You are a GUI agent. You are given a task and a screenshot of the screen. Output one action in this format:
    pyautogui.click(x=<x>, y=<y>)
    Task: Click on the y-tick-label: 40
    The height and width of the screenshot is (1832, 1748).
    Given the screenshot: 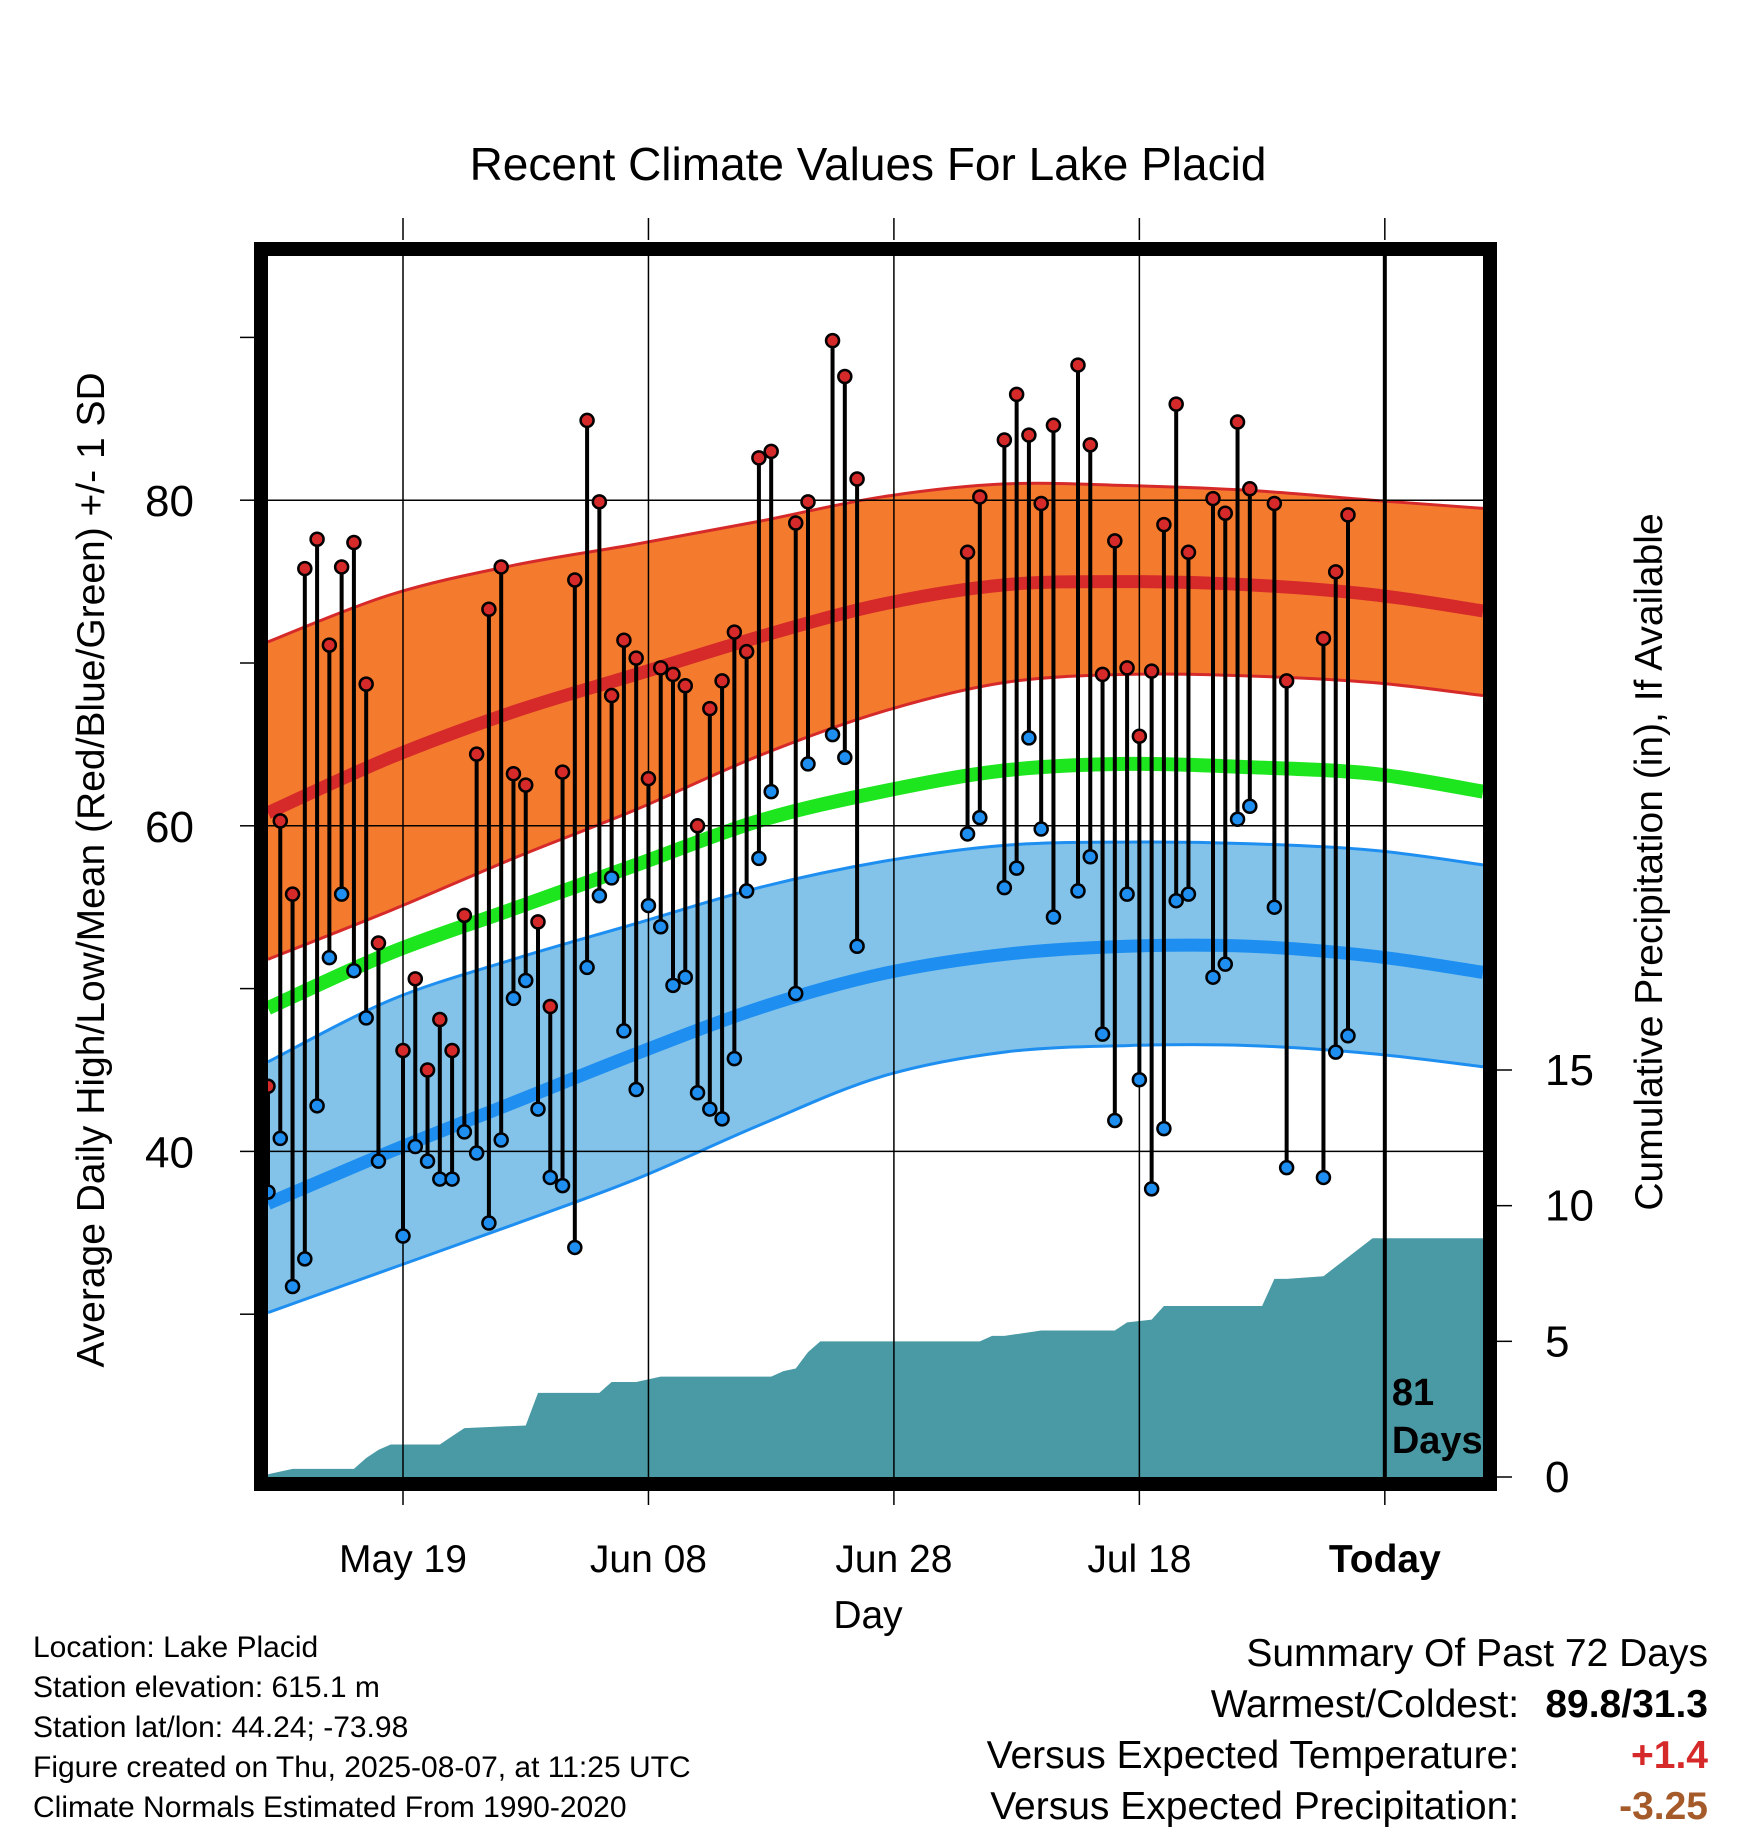 What is the action you would take?
    pyautogui.click(x=169, y=1152)
    